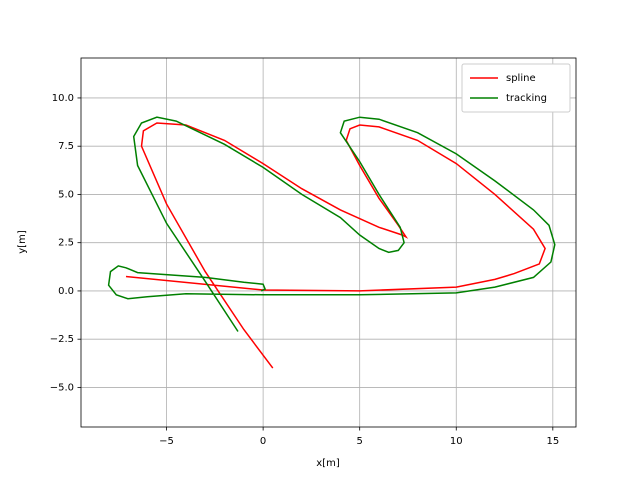  What do you see at coordinates (552, 441) in the screenshot?
I see `x-tick-label: 15` at bounding box center [552, 441].